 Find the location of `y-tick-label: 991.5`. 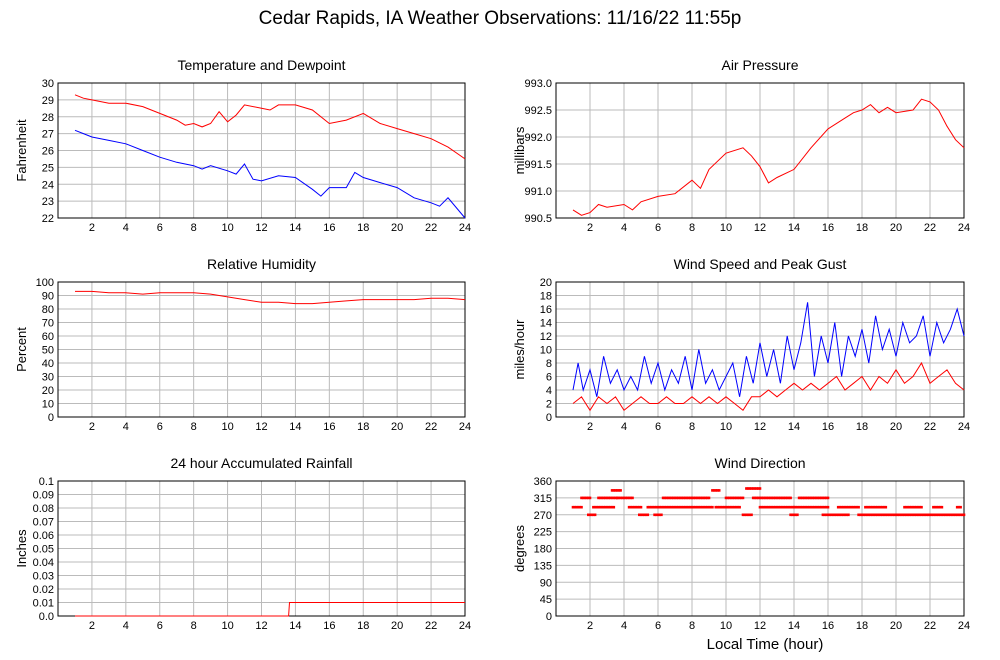

y-tick-label: 991.5 is located at coordinates (538, 165).